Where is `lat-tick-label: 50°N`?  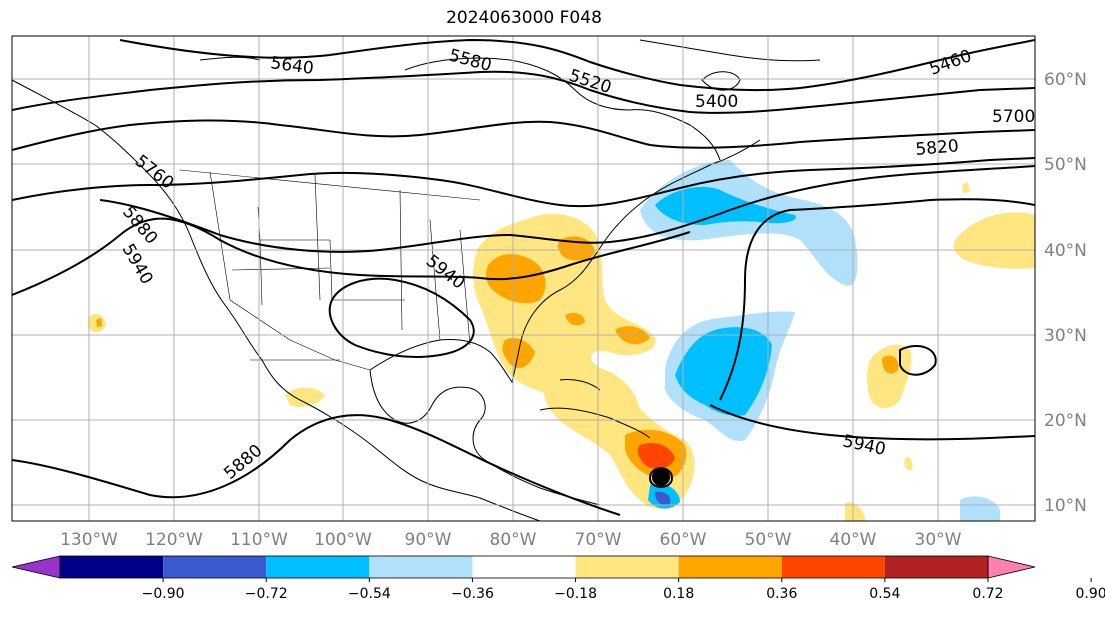
lat-tick-label: 50°N is located at coordinates (1065, 165).